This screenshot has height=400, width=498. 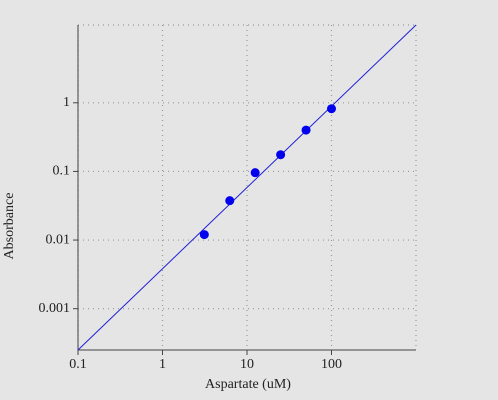 I want to click on x-axis-label: Aspartate (uM), so click(x=248, y=384).